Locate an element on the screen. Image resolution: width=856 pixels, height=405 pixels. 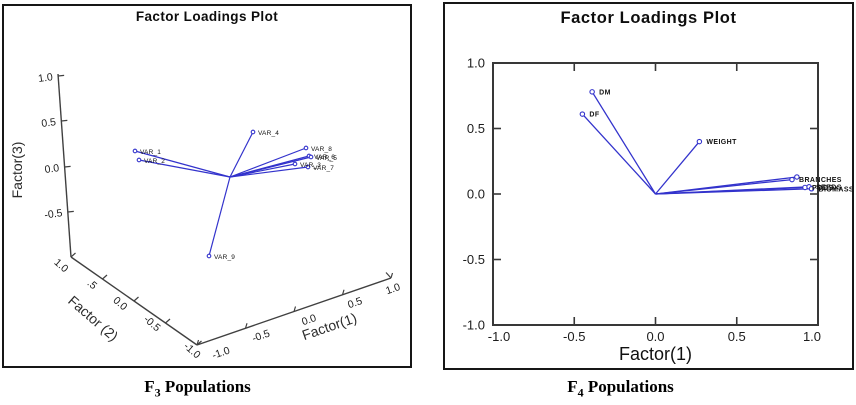
data-point-label: VAR_7 is located at coordinates (323, 168).